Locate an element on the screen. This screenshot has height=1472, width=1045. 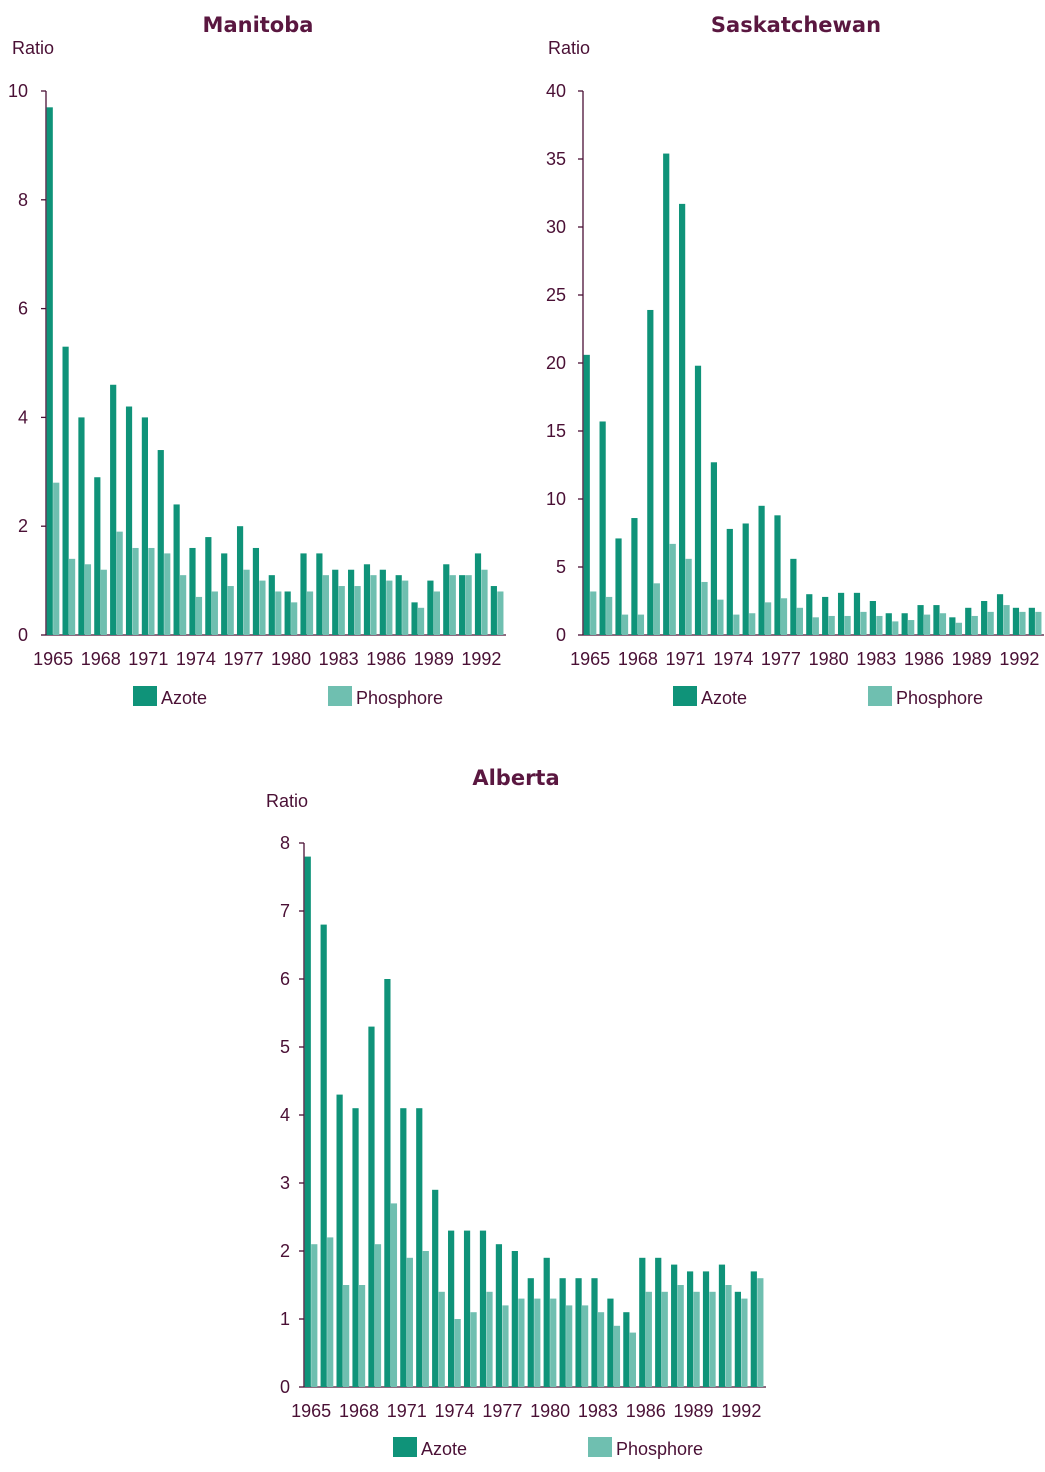
bar-phosphore-1988 is located at coordinates (680, 1336).